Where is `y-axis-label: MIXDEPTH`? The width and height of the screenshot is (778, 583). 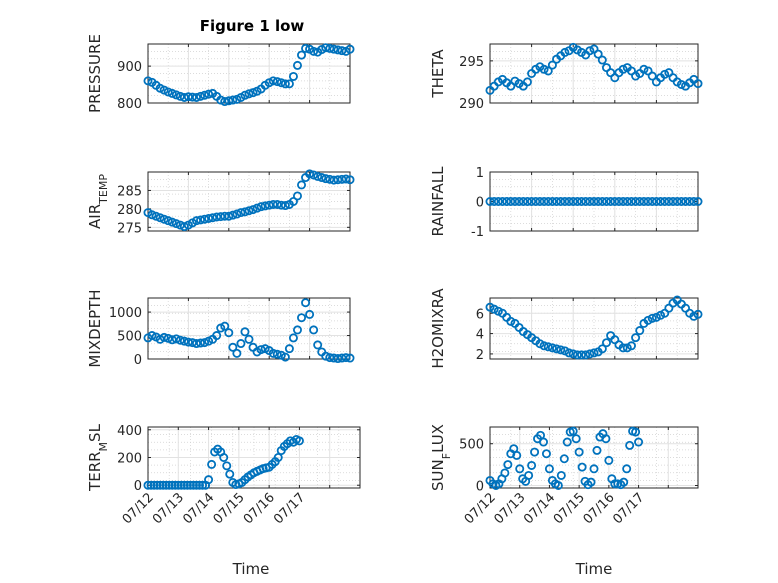
y-axis-label: MIXDEPTH is located at coordinates (95, 328).